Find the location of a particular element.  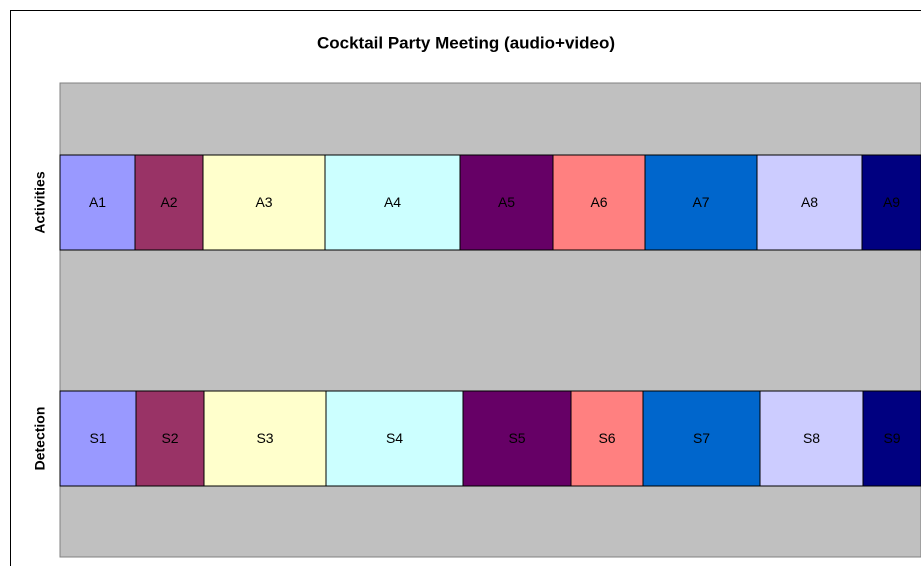

segment-label: S5 is located at coordinates (516, 438).